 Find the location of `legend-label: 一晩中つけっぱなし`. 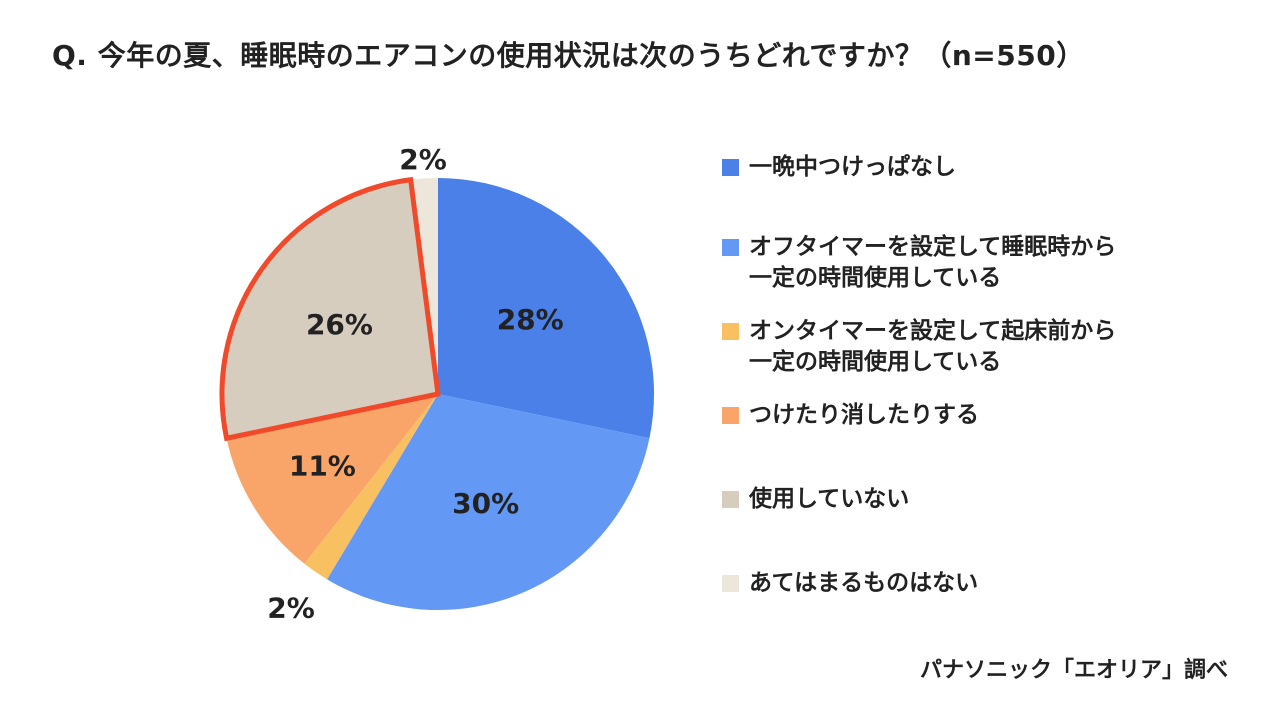

legend-label: 一晩中つけっぱなし is located at coordinates (852, 167).